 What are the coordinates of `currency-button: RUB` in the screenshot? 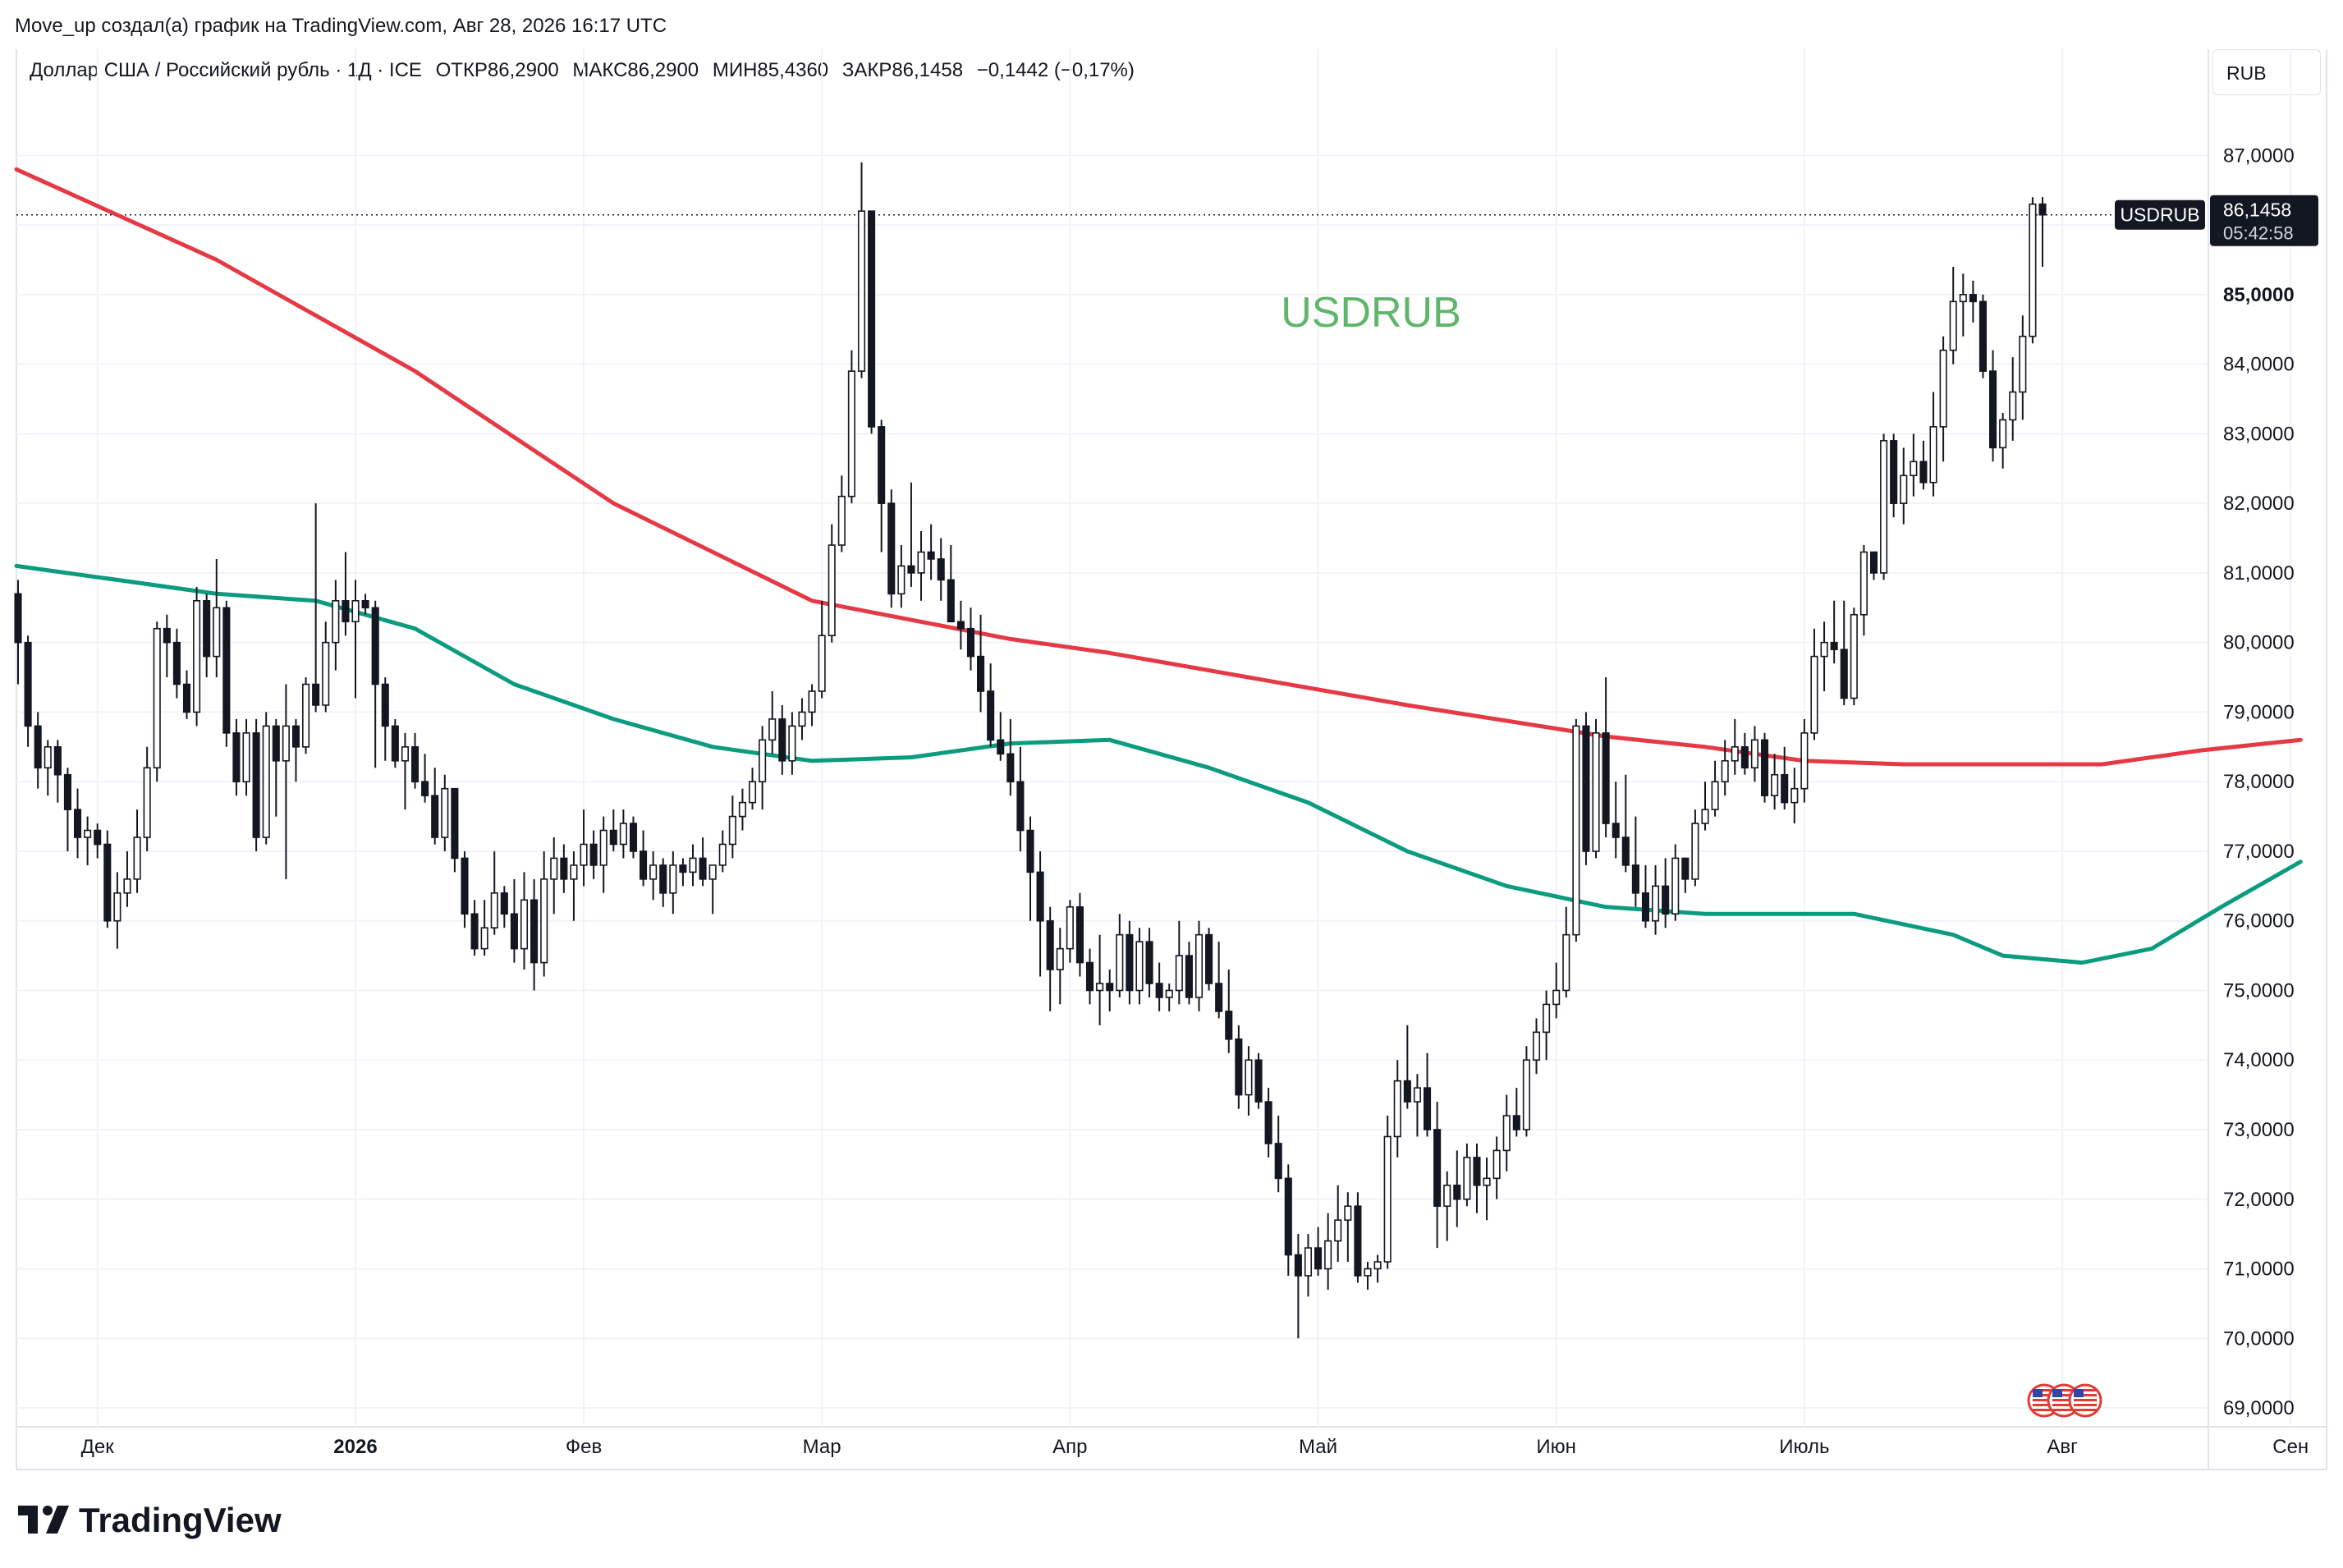 It's located at (2266, 72).